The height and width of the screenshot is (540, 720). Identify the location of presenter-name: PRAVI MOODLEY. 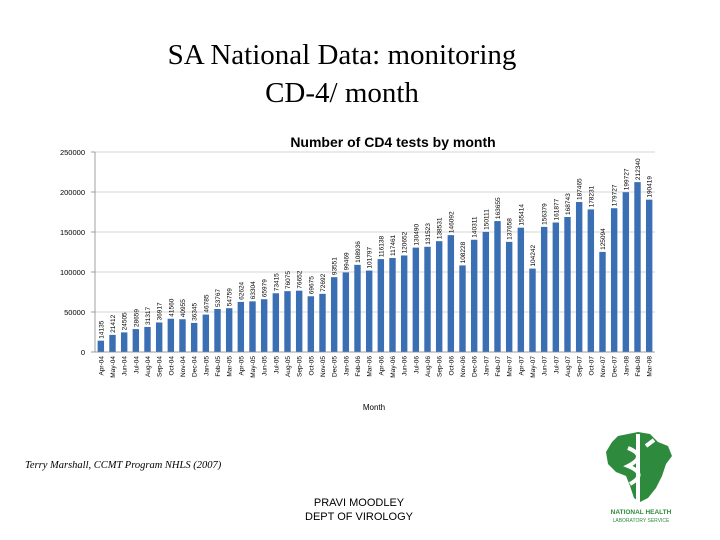
(359, 503).